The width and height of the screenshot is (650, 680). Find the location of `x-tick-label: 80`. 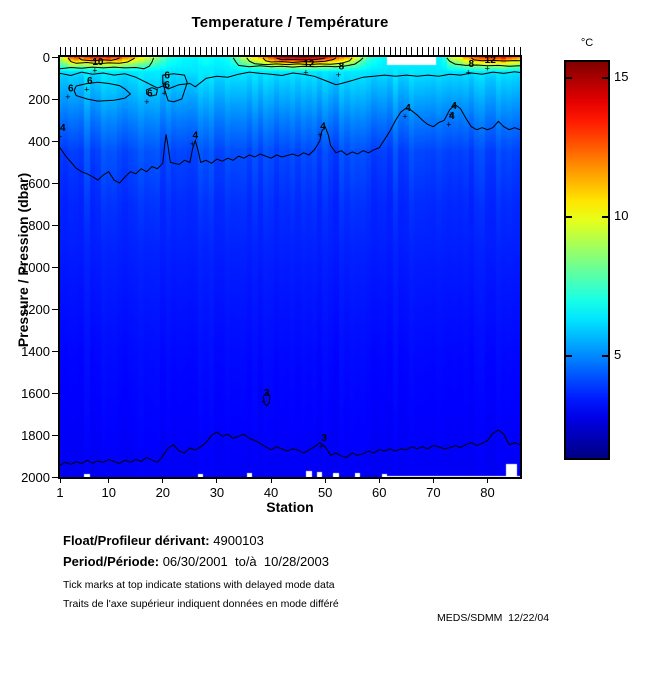

x-tick-label: 80 is located at coordinates (487, 492).